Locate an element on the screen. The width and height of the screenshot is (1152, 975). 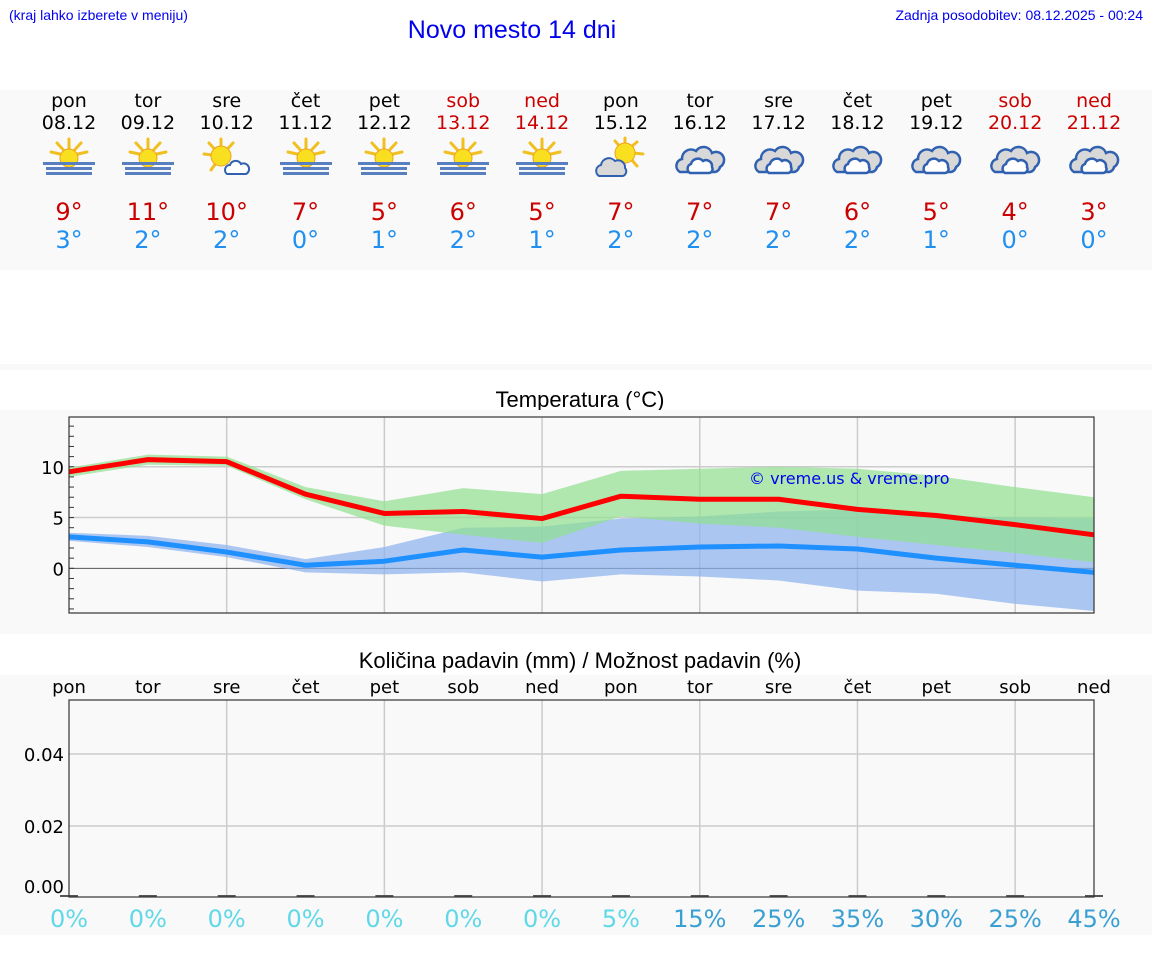
y-tick-label: 10 is located at coordinates (52, 468).